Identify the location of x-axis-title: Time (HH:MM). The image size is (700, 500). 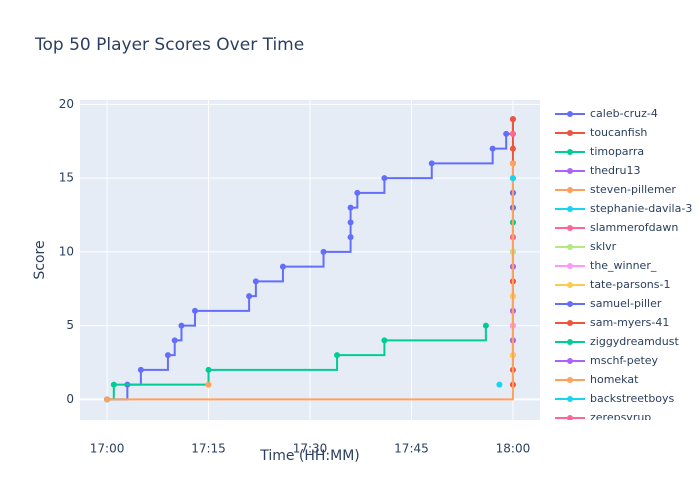
(309, 456).